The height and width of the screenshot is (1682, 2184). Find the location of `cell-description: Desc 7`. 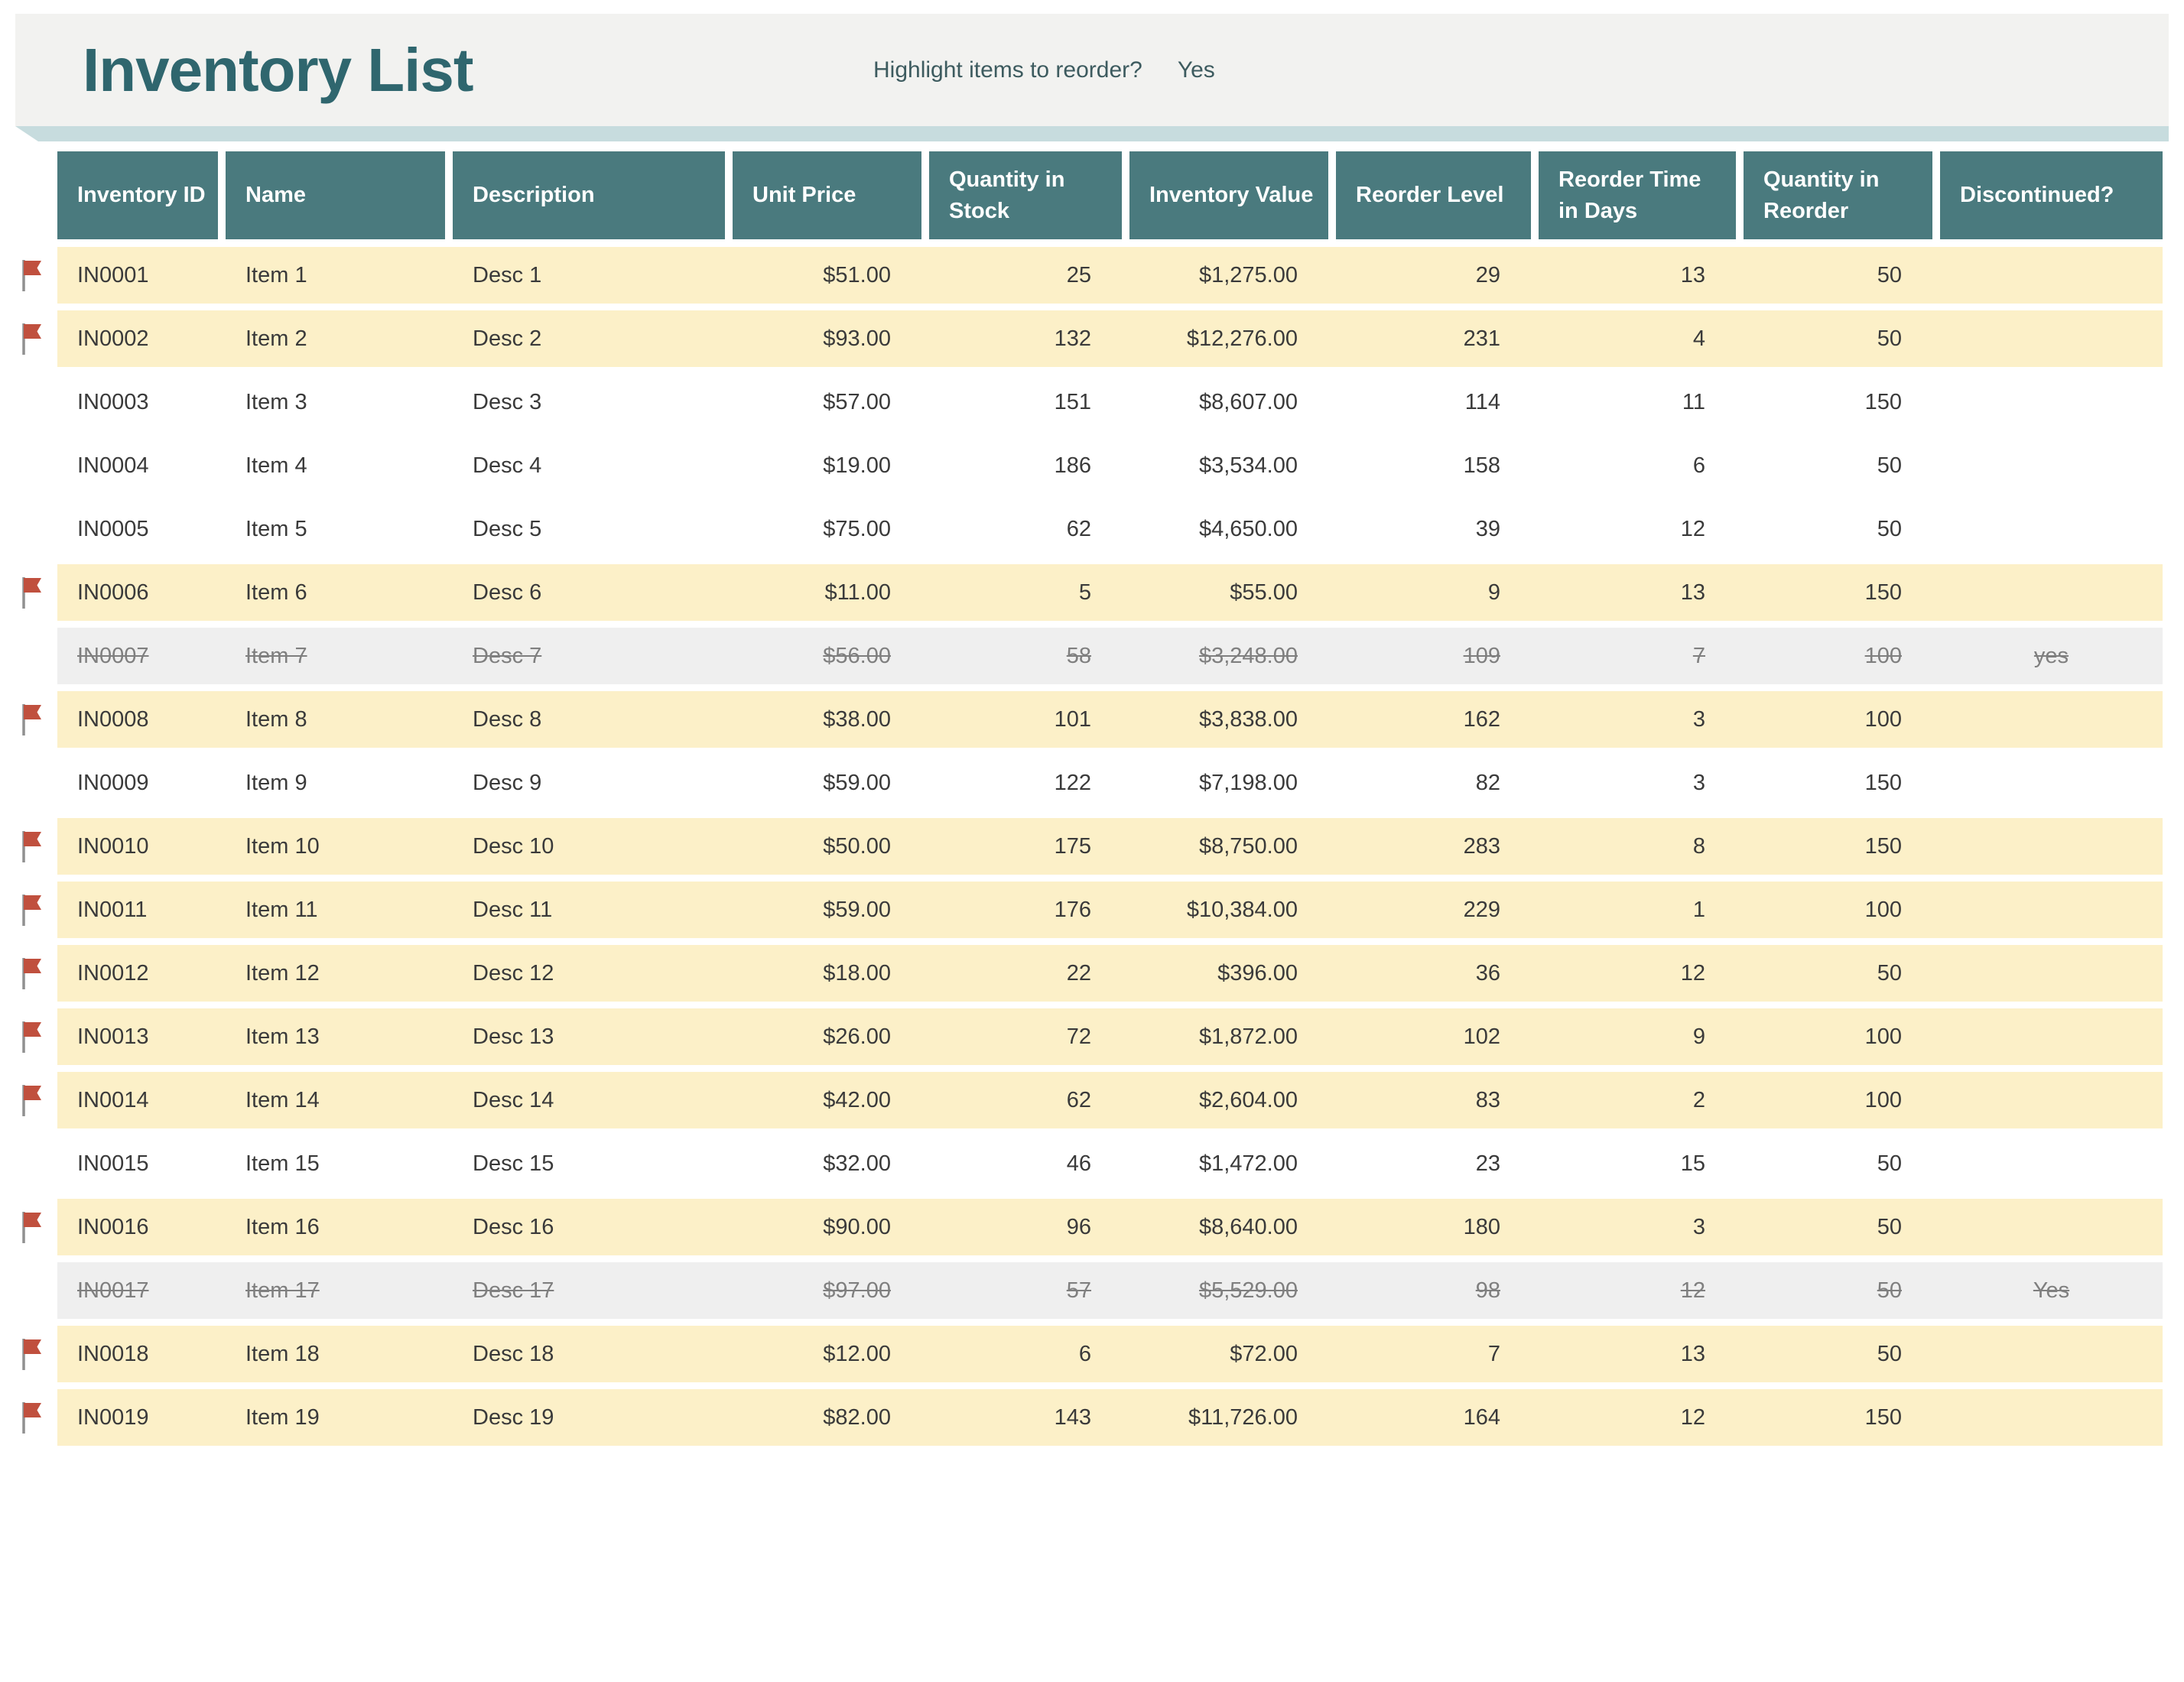

cell-description: Desc 7 is located at coordinates (507, 655).